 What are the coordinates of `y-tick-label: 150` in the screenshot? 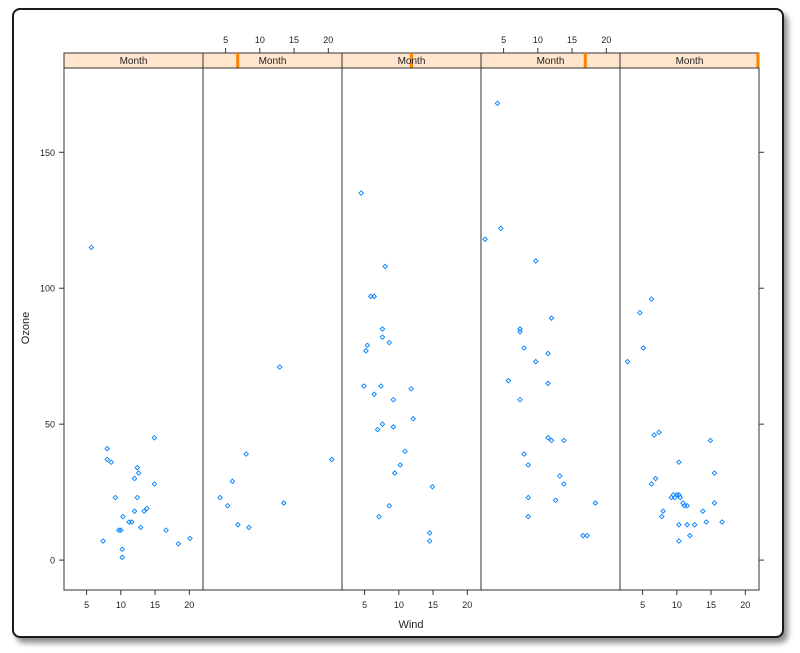 It's located at (47, 153).